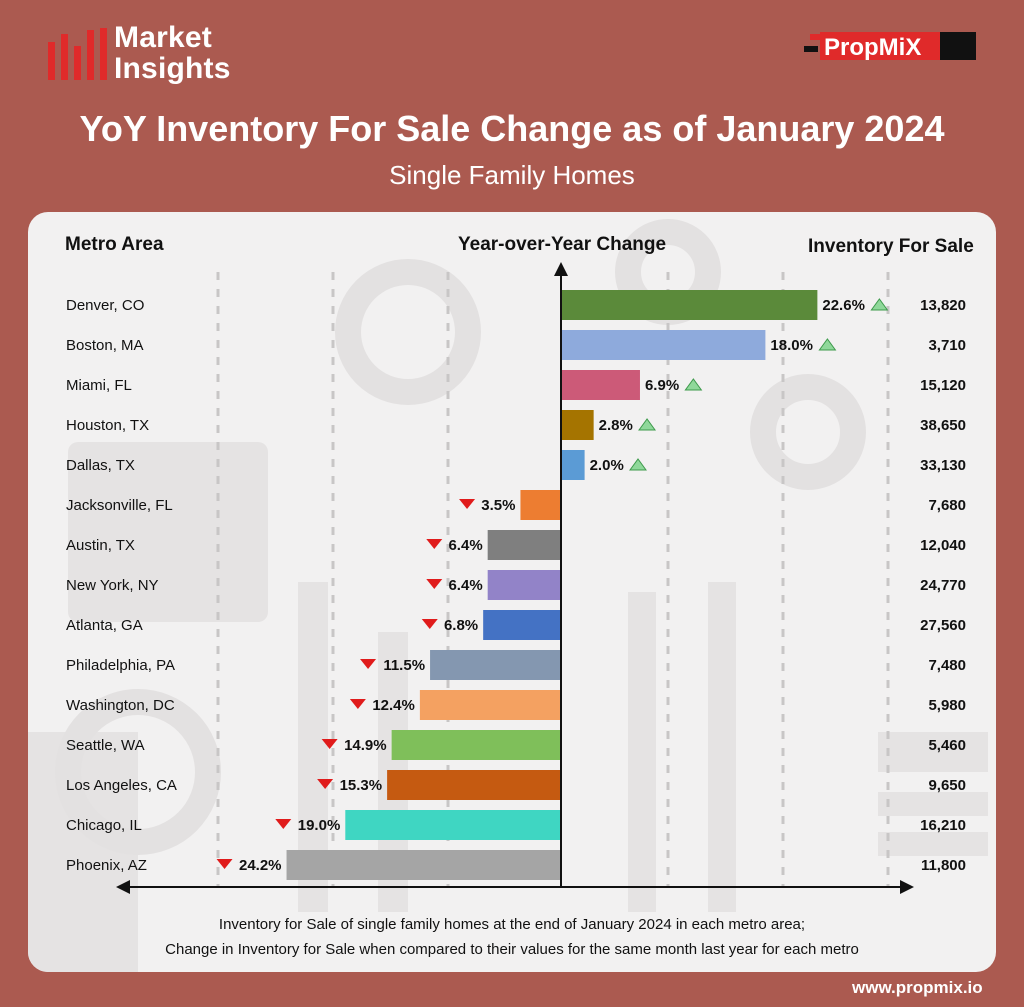 The width and height of the screenshot is (1024, 1007). I want to click on data-label: 3.5%, so click(498, 505).